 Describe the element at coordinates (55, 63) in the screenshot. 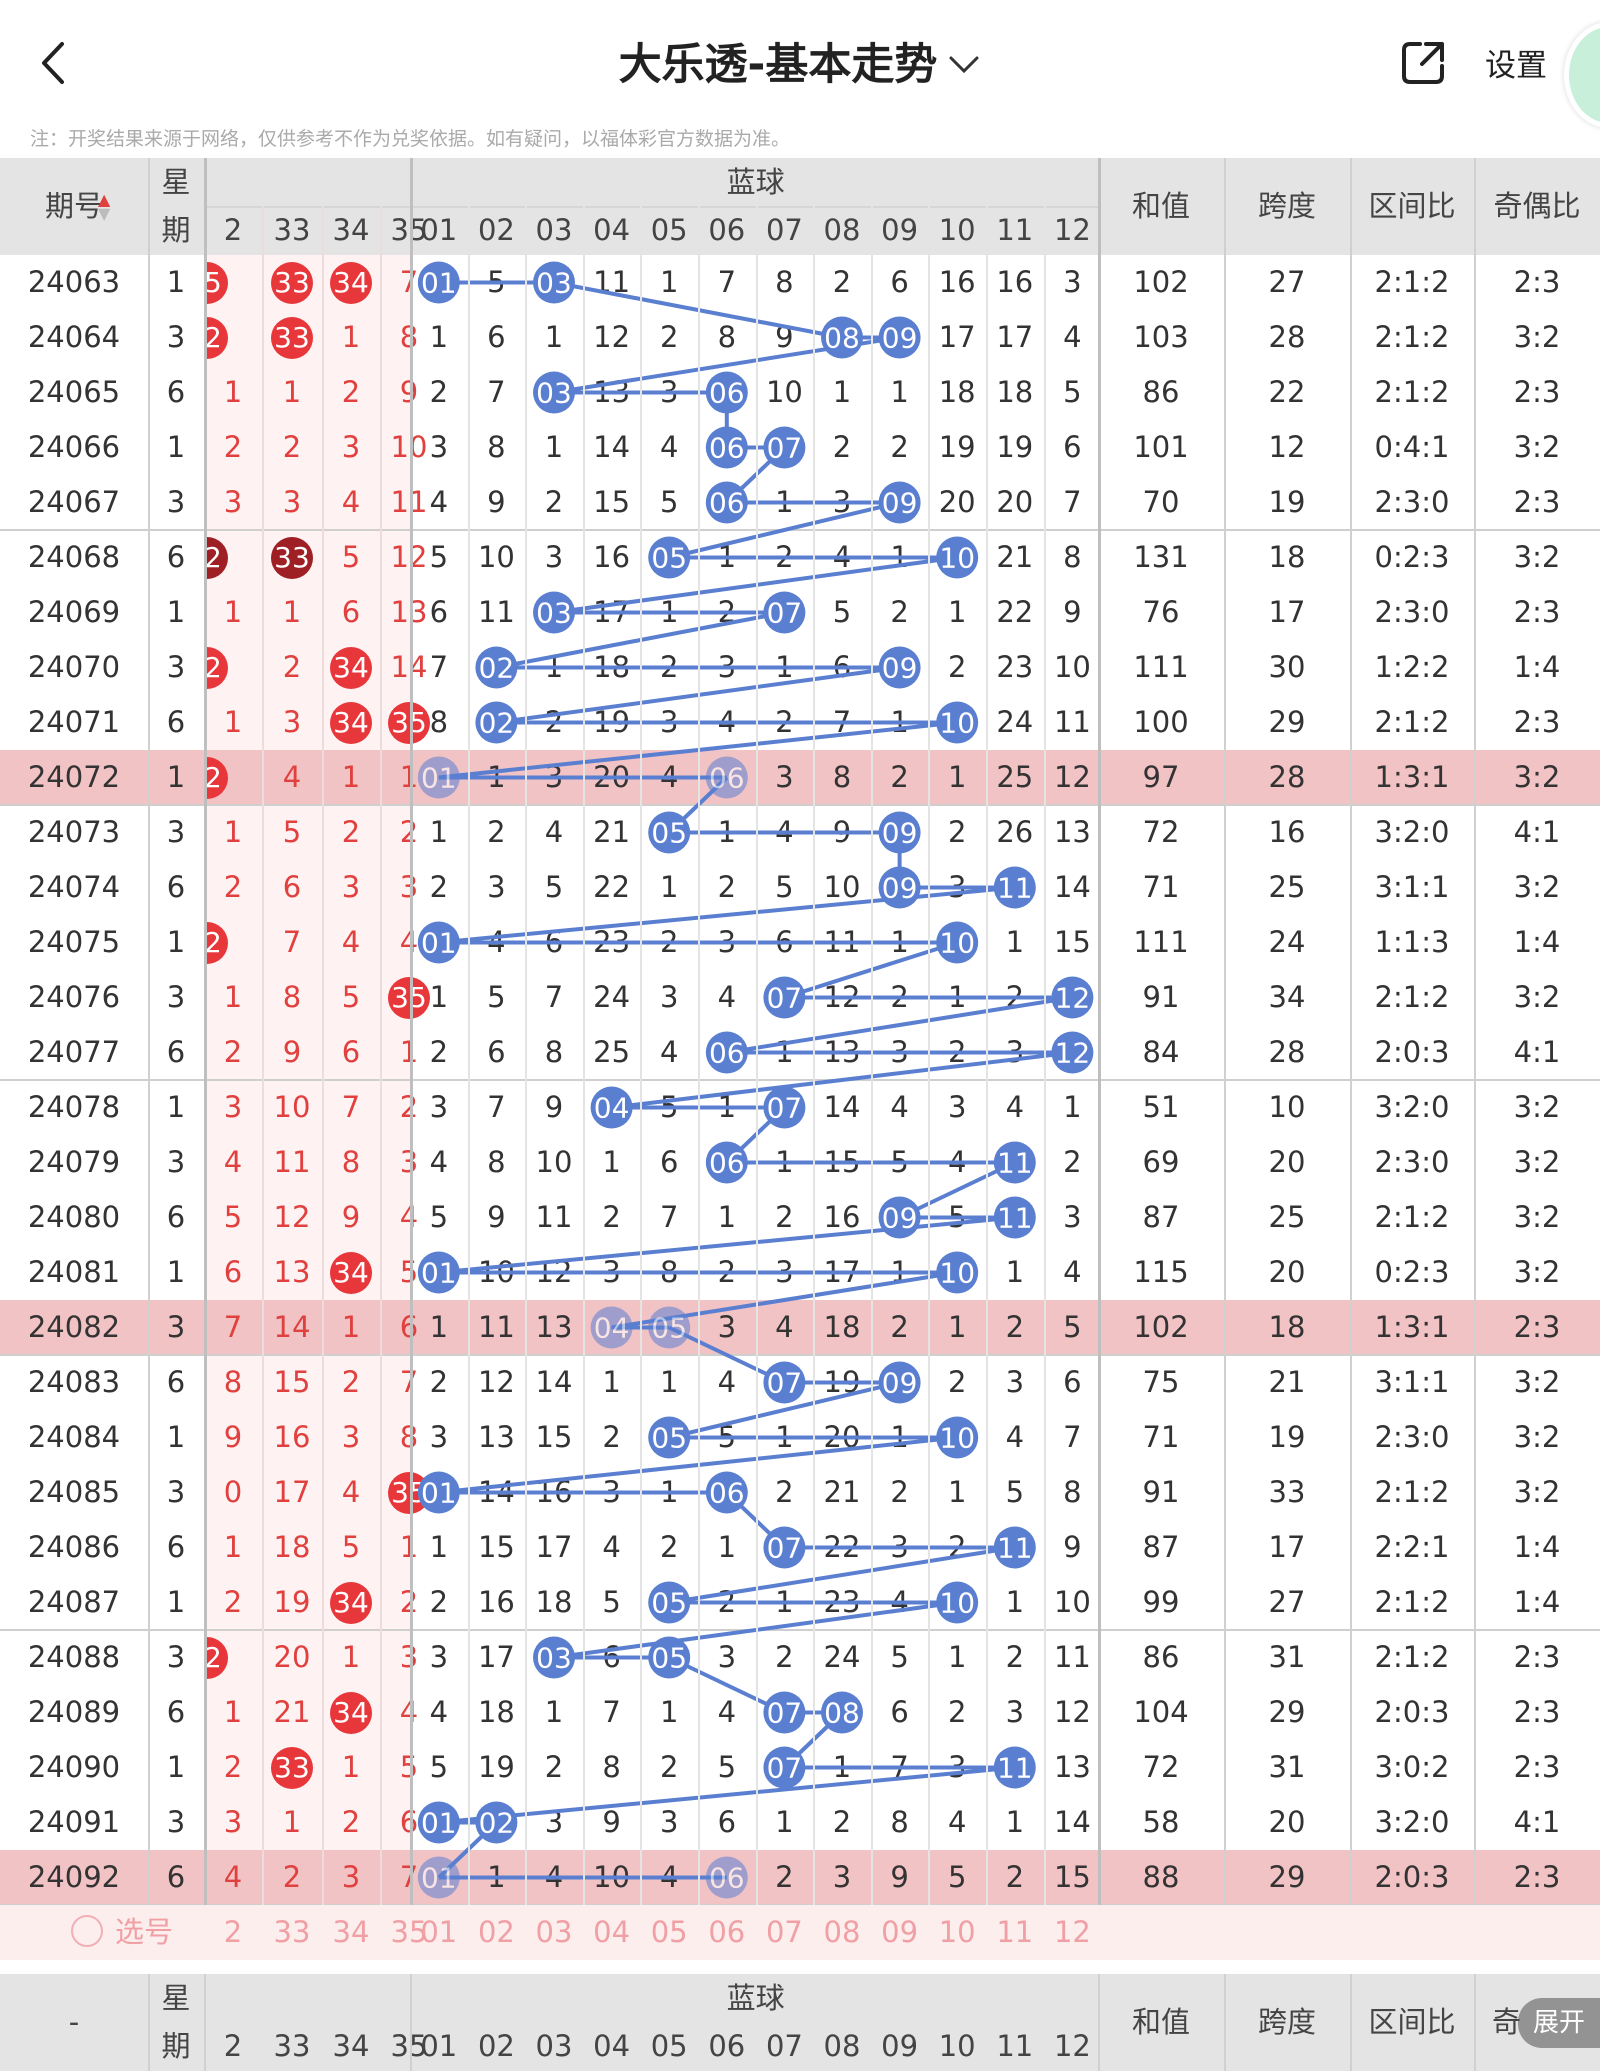

I see `back-arrow-icon` at that location.